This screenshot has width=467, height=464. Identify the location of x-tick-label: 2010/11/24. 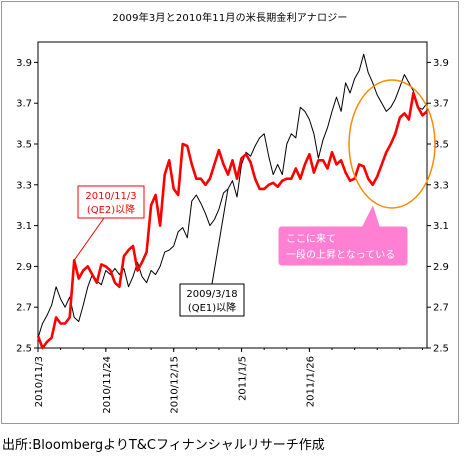
(107, 385).